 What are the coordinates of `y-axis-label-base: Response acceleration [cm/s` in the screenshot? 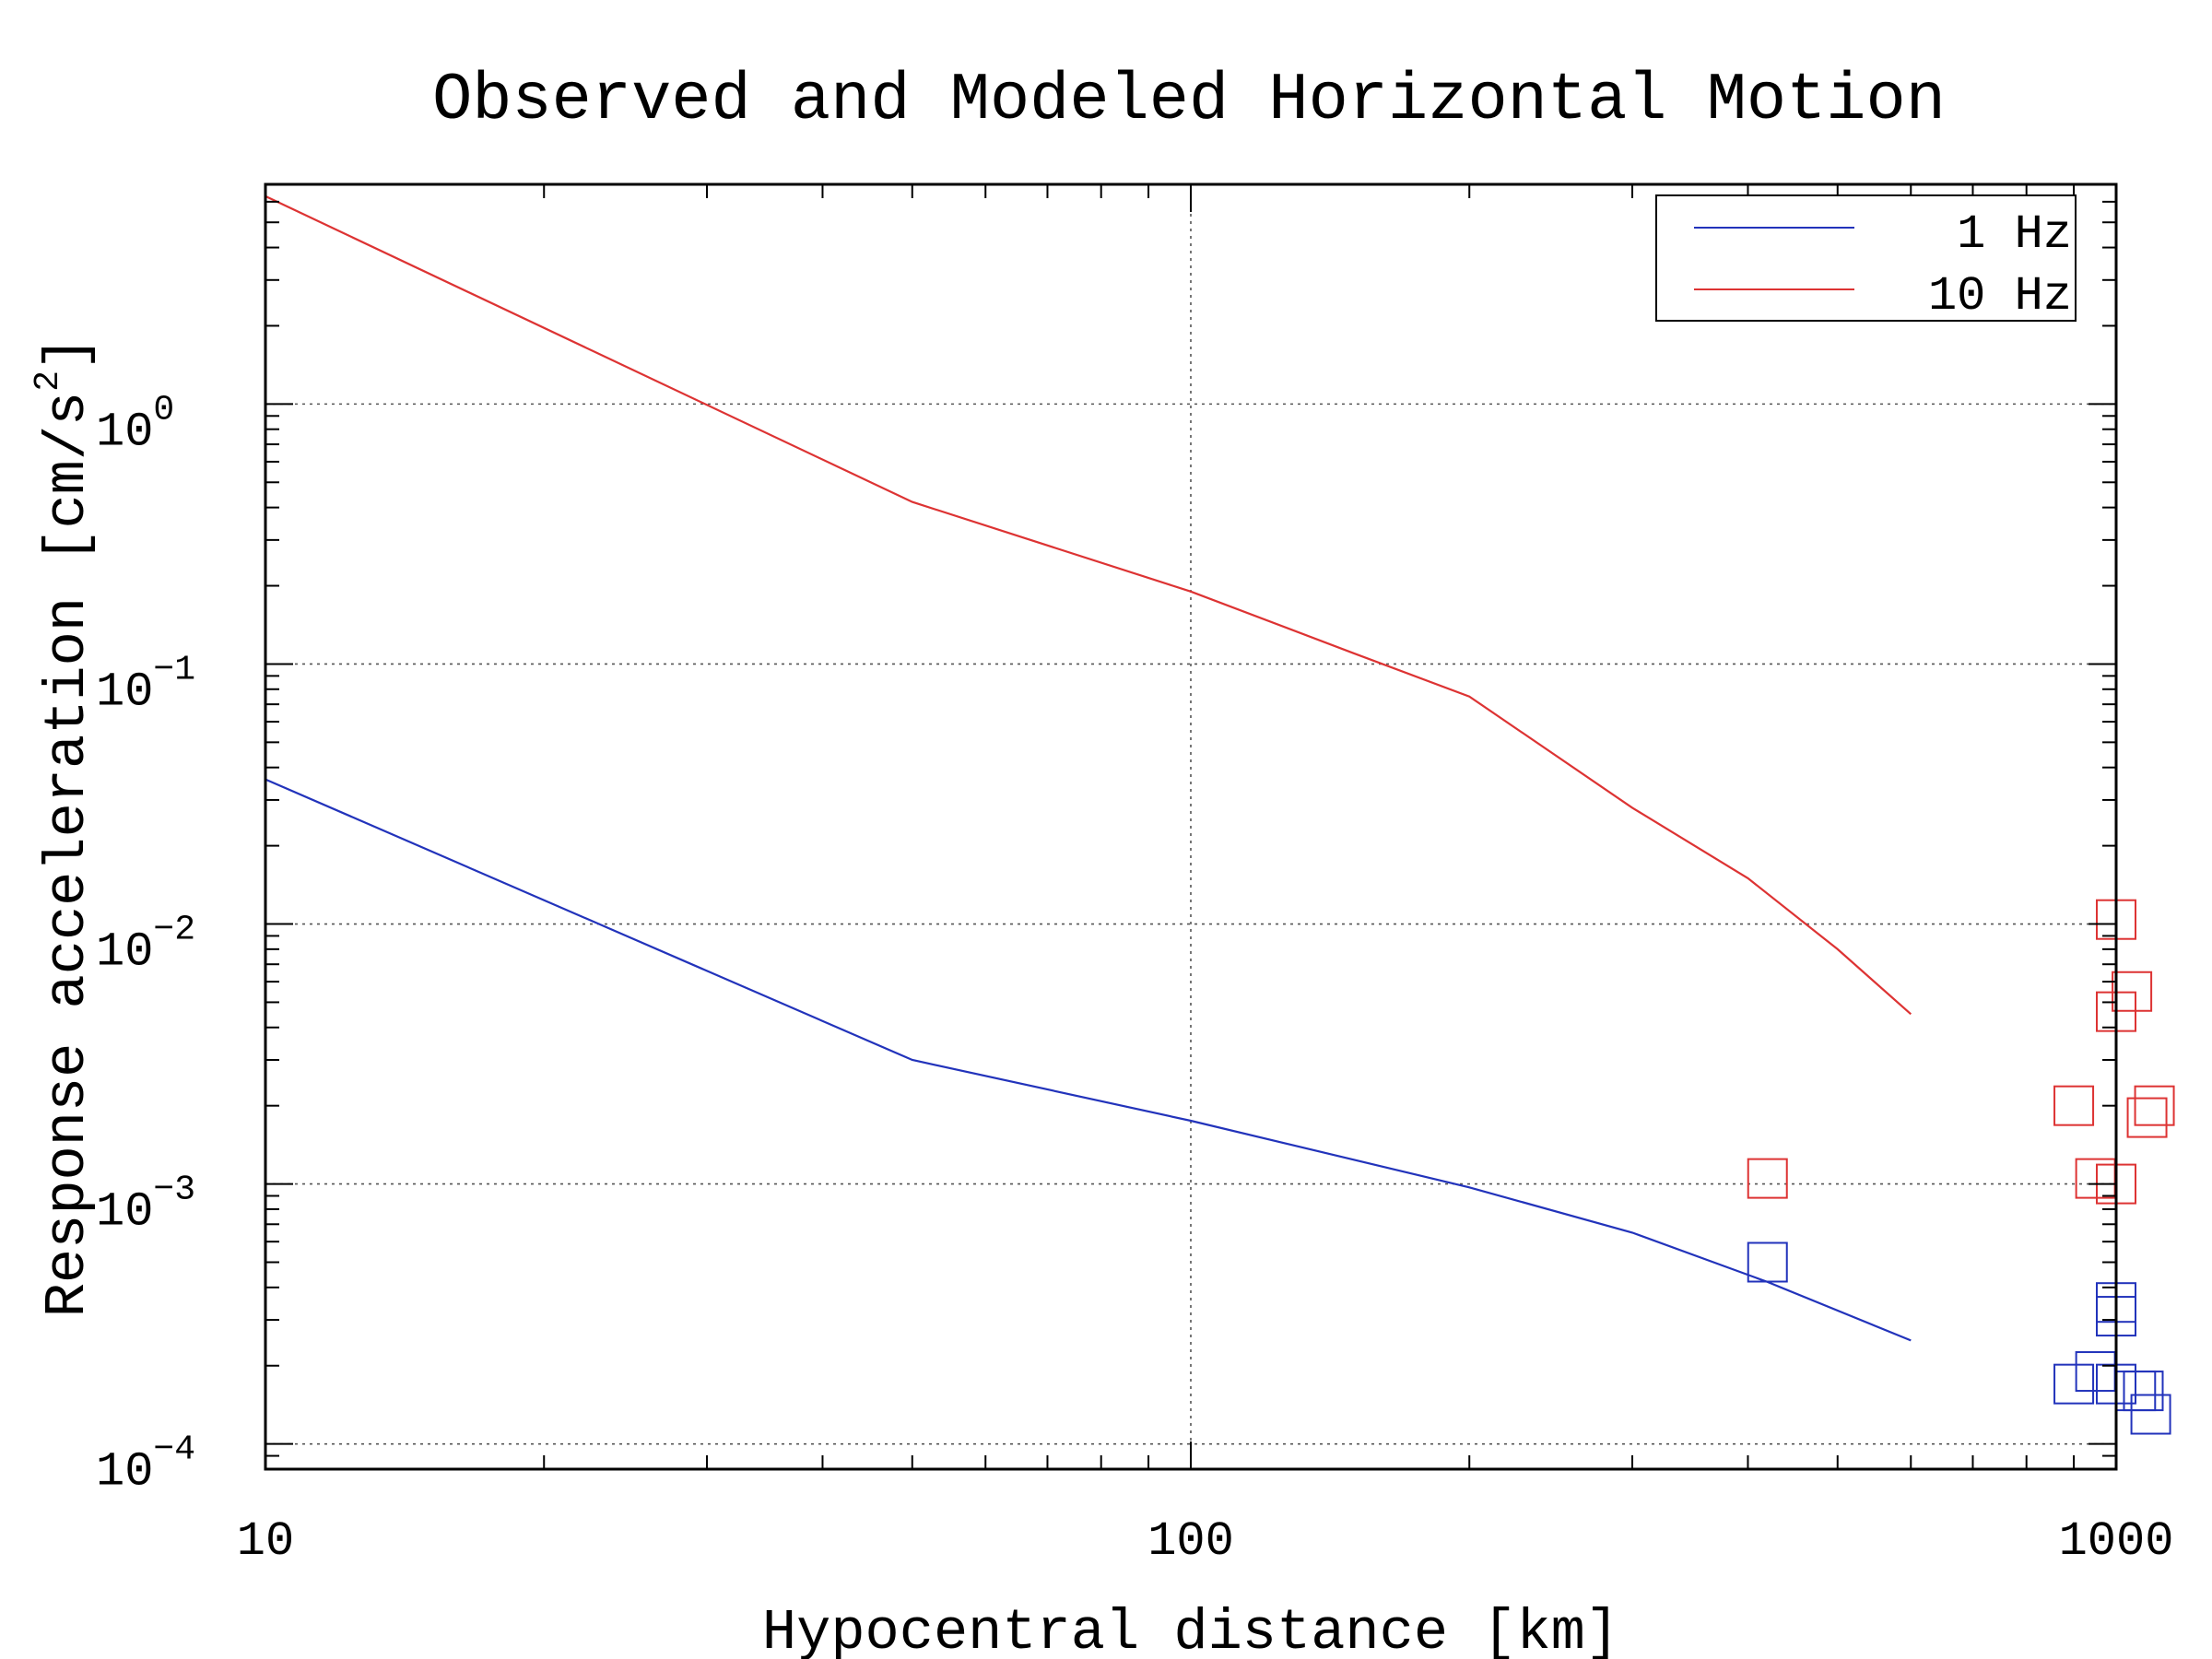 It's located at (67, 855).